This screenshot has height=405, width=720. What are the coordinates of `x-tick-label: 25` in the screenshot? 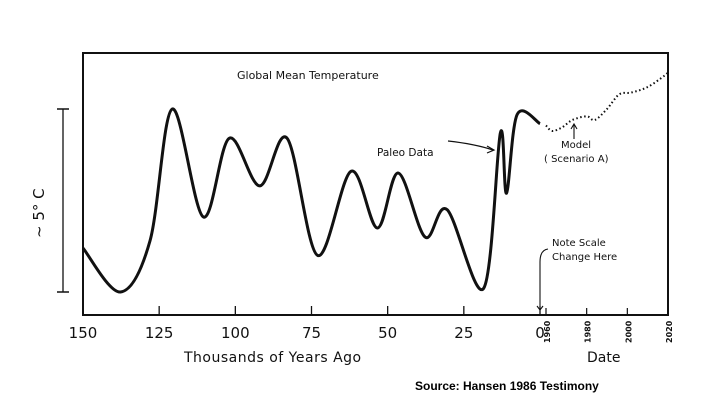 It's located at (463, 333).